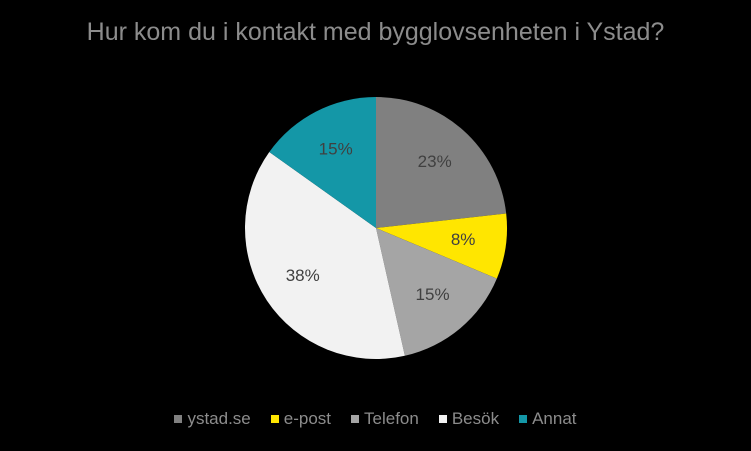 This screenshot has height=451, width=751. Describe the element at coordinates (322, 162) in the screenshot. I see `pie-slice-annat` at that location.